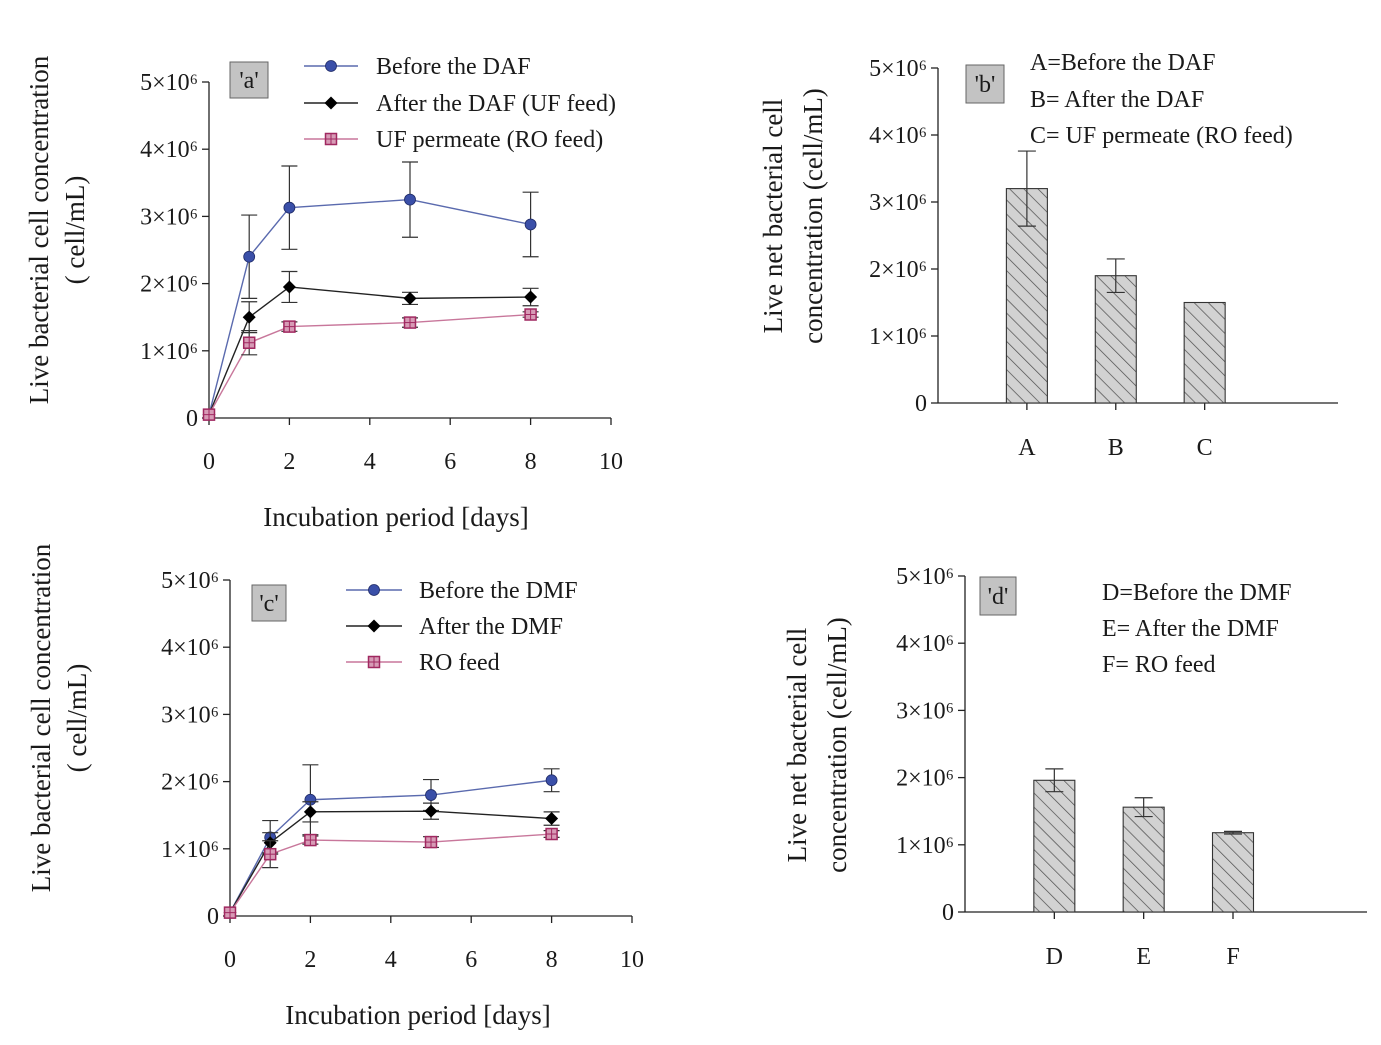  Describe the element at coordinates (1123, 63) in the screenshot. I see `legend-label: A=Before the DAF` at that location.